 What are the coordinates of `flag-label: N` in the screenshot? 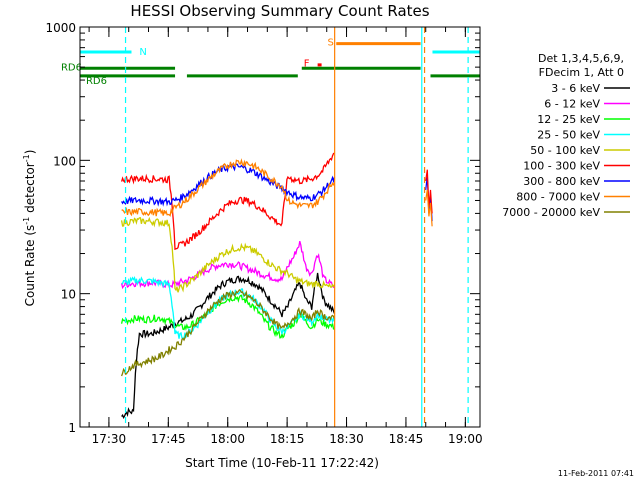 It's located at (142, 52).